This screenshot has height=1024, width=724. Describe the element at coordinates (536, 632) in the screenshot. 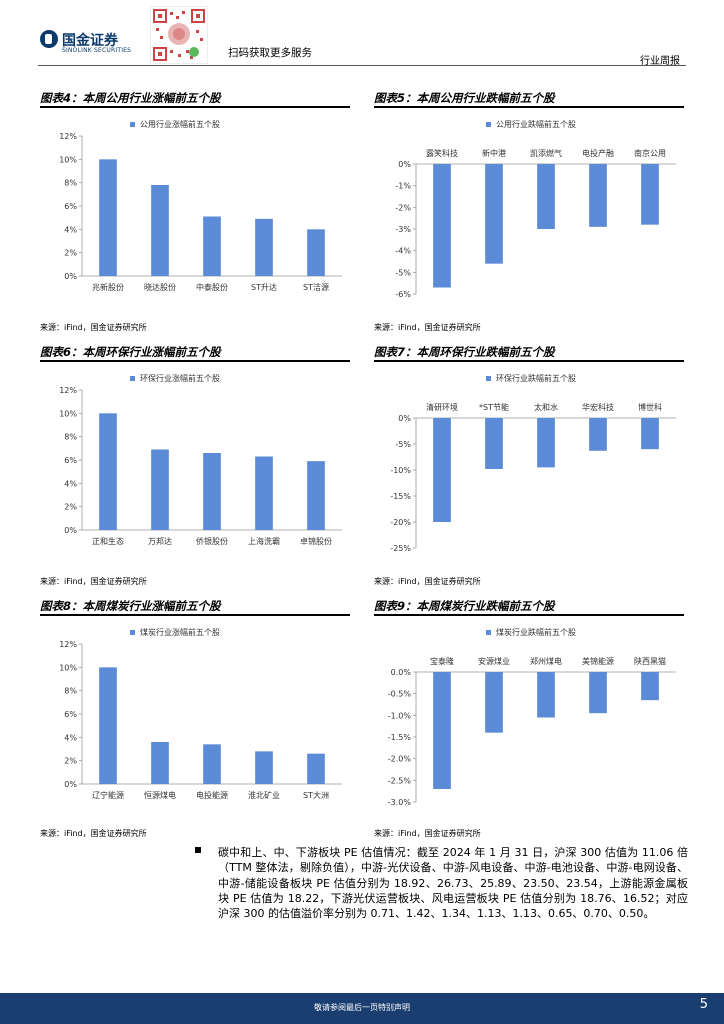

I see `legend-label: 煤炭行业跌幅前五个股` at that location.